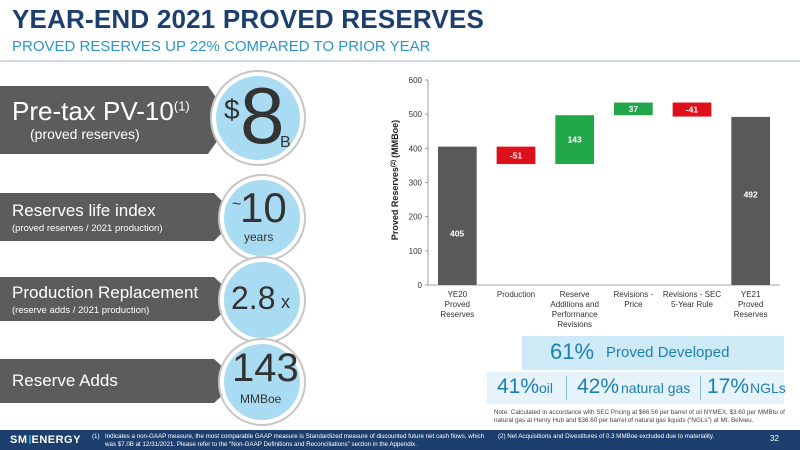 This screenshot has height=450, width=800. Describe the element at coordinates (574, 314) in the screenshot. I see `x-category-label-line: Performance` at that location.